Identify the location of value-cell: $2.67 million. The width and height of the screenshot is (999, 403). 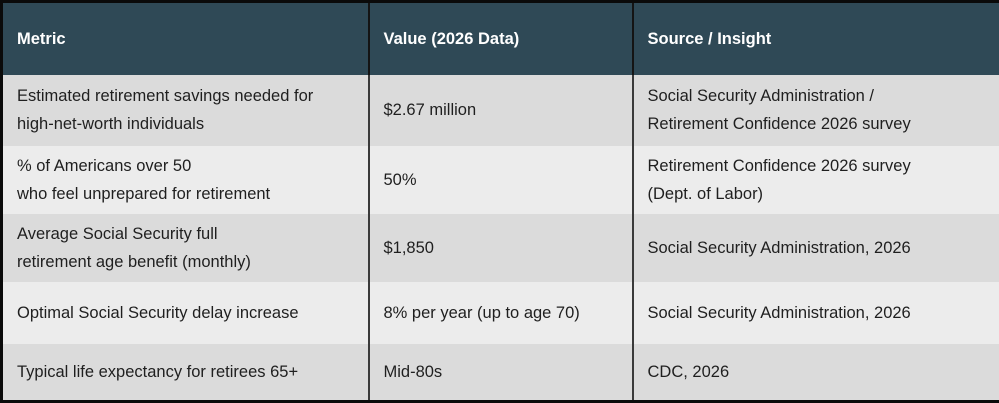
(500, 110).